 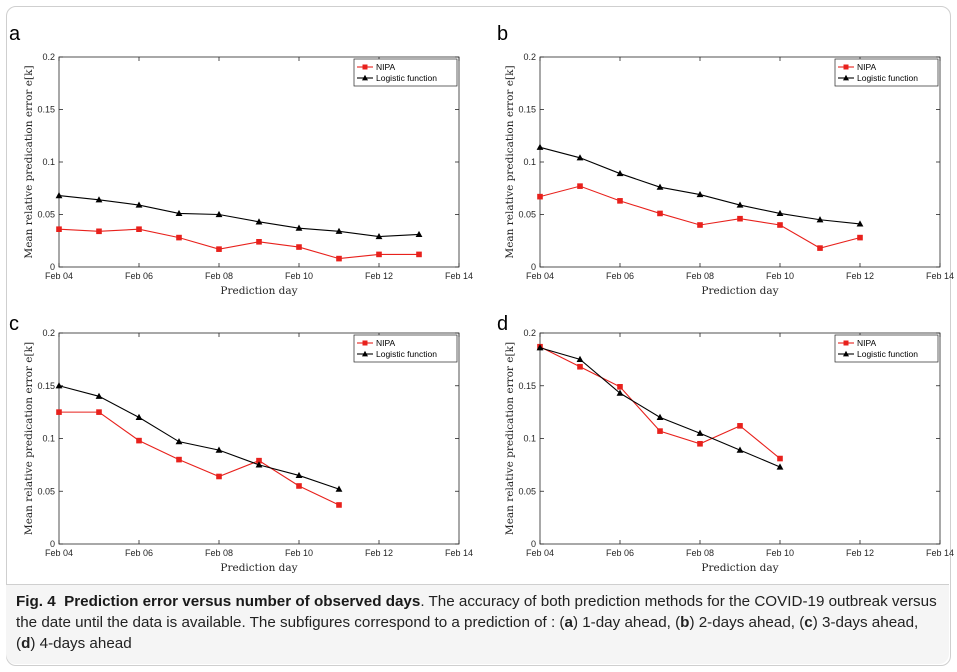 I want to click on caption-letter-c: c, so click(x=808, y=622).